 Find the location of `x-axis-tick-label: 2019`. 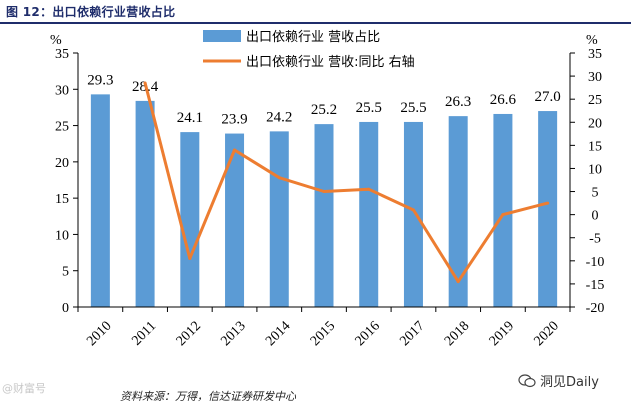

x-axis-tick-label: 2019 is located at coordinates (502, 334).